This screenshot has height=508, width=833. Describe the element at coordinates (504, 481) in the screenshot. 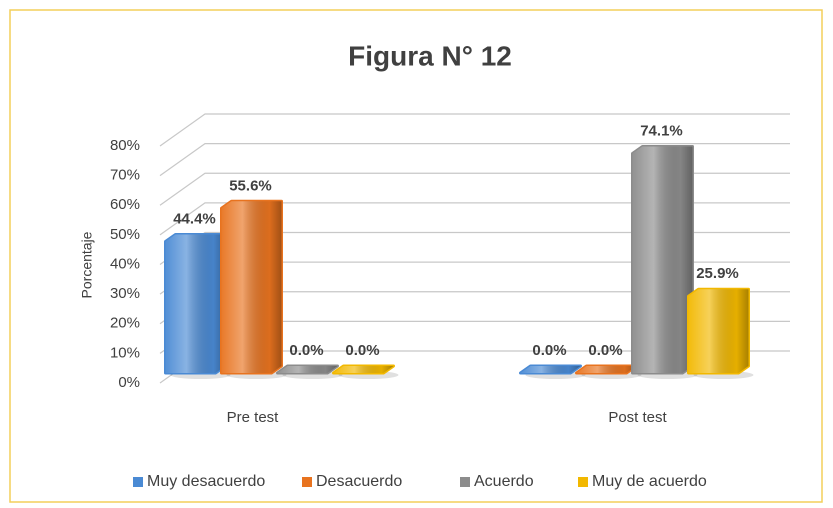

I see `legend-label: Acuerdo` at that location.